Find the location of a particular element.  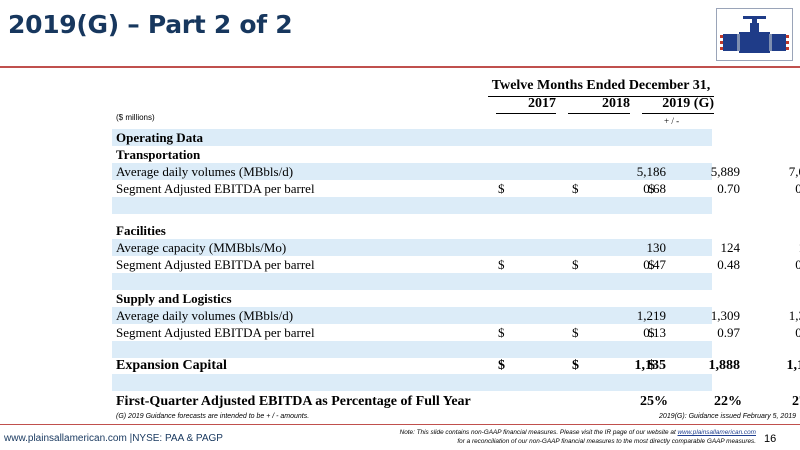

cell-2018: 5,889 is located at coordinates (725, 171).